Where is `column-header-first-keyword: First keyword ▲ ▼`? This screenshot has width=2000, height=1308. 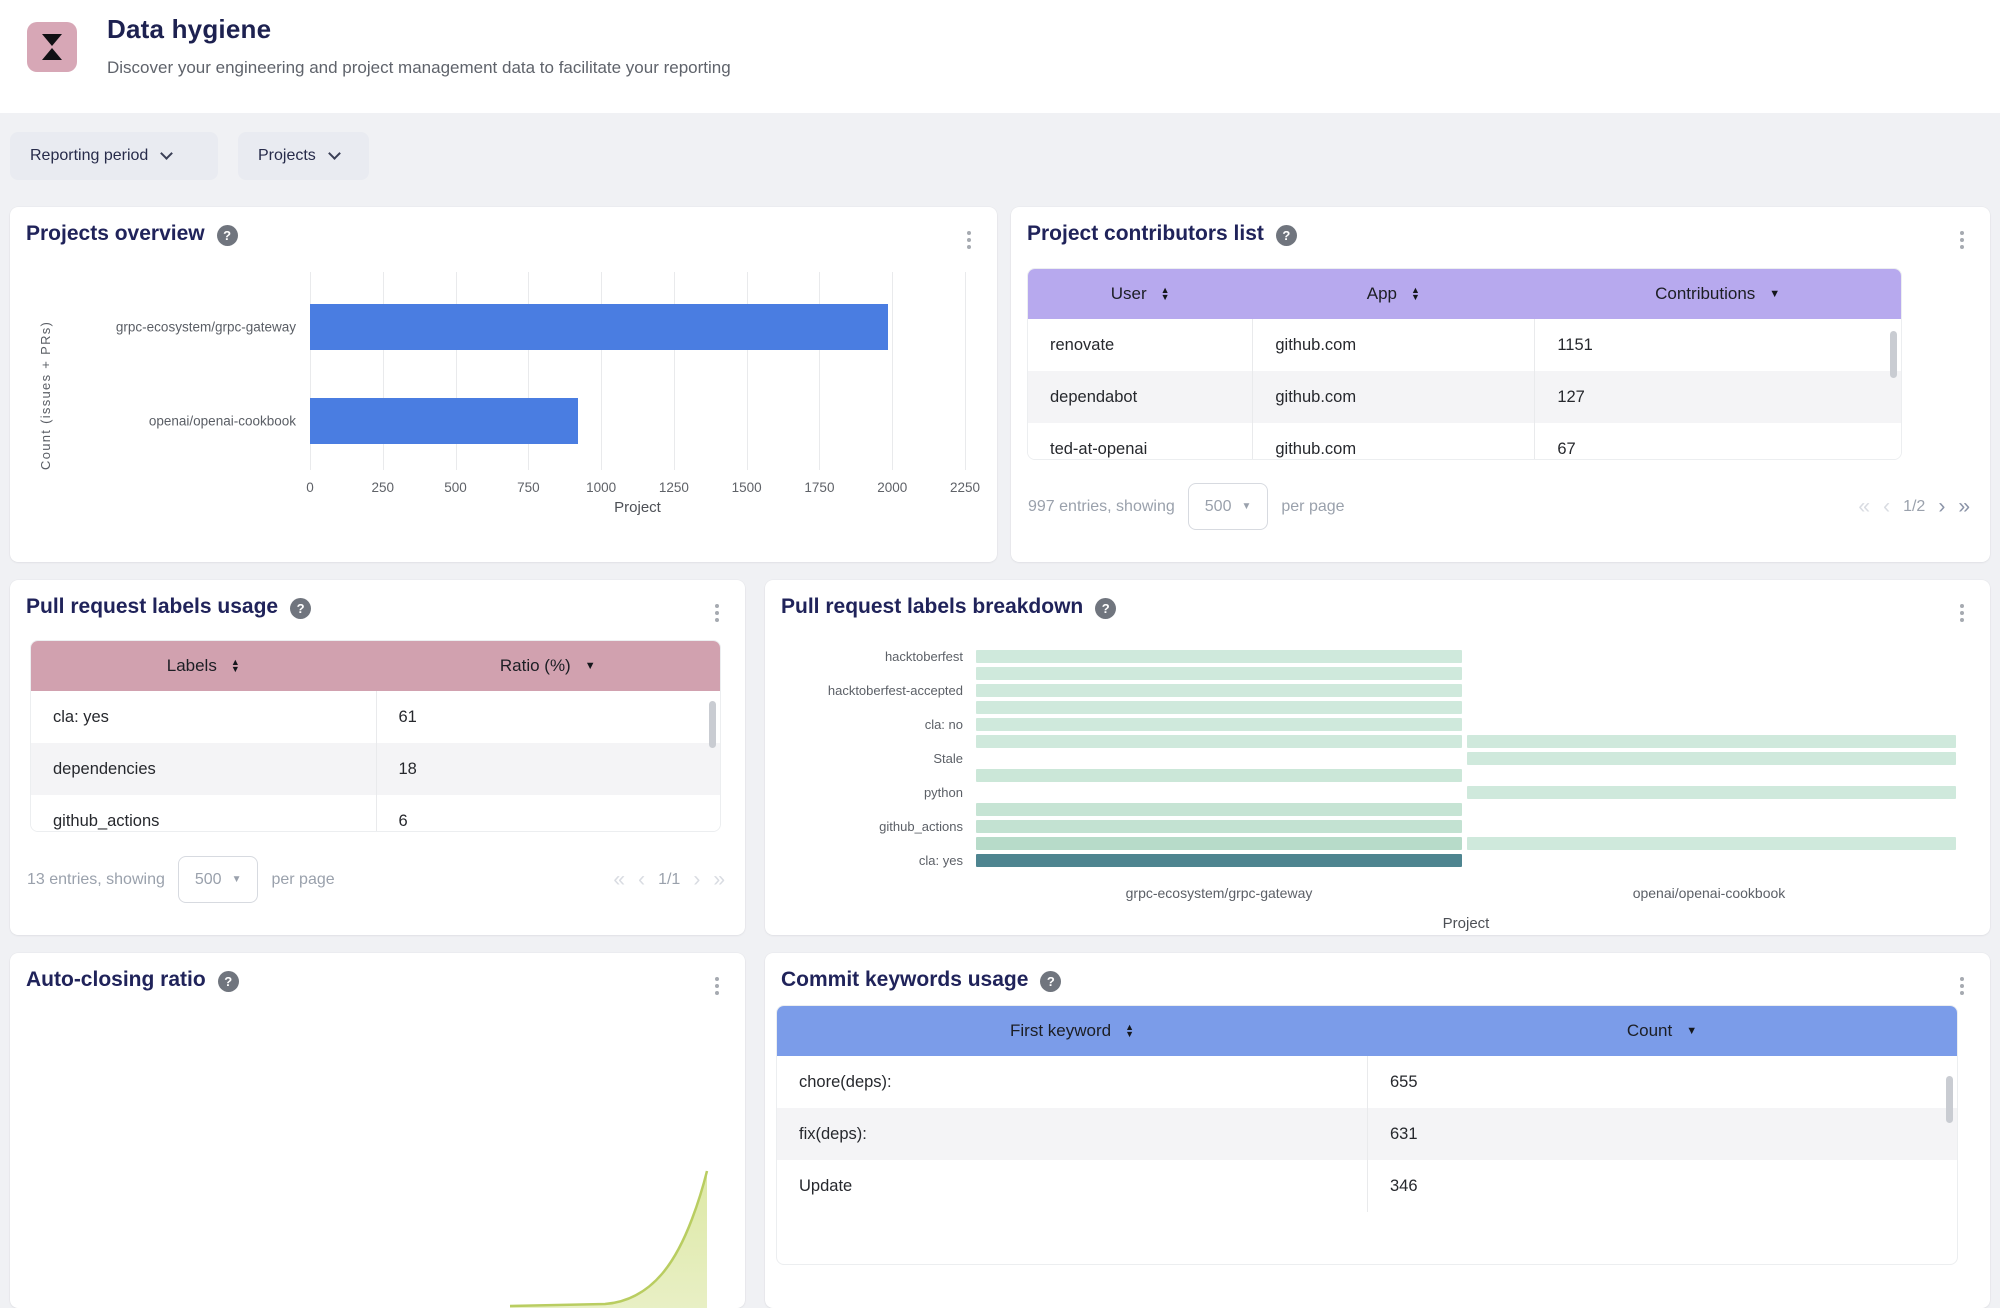
column-header-first-keyword: First keyword ▲ ▼ is located at coordinates (1072, 1030).